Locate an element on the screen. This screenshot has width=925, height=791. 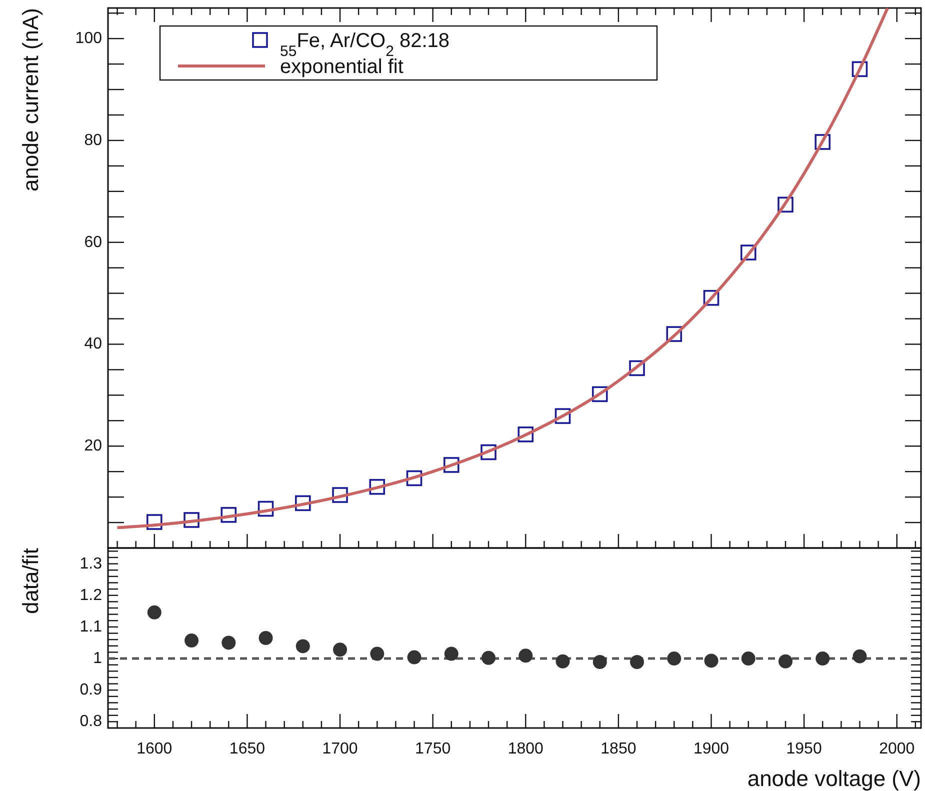
y-tick-label: 40 is located at coordinates (93, 344).